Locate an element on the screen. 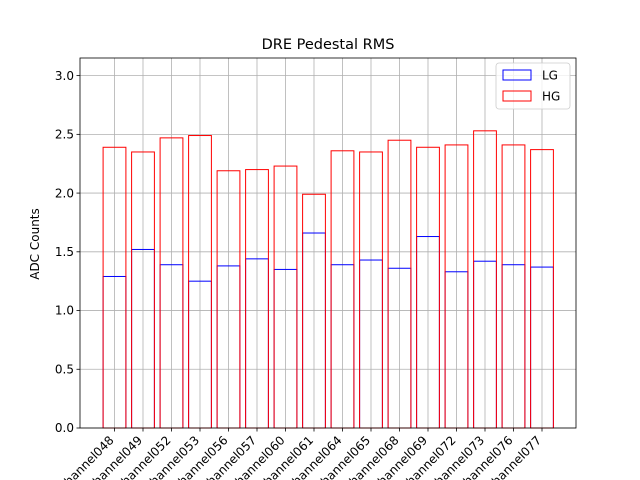 The image size is (640, 480). y-tick-label: 2.5 is located at coordinates (64, 135).